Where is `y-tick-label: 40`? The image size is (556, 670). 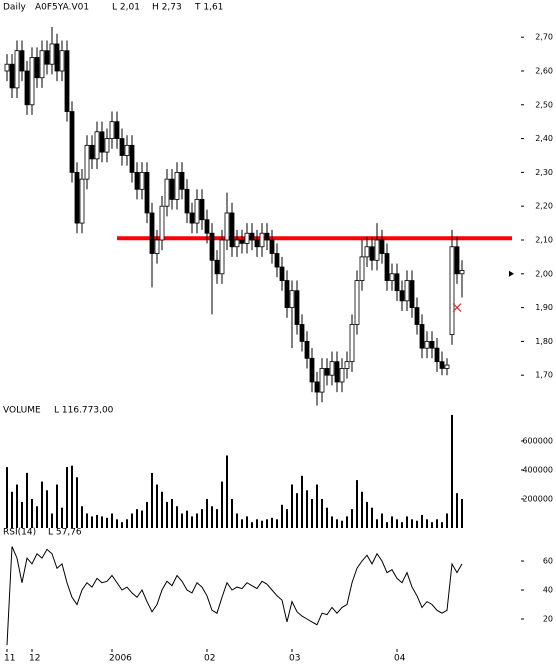
y-tick-label: 40 is located at coordinates (548, 590).